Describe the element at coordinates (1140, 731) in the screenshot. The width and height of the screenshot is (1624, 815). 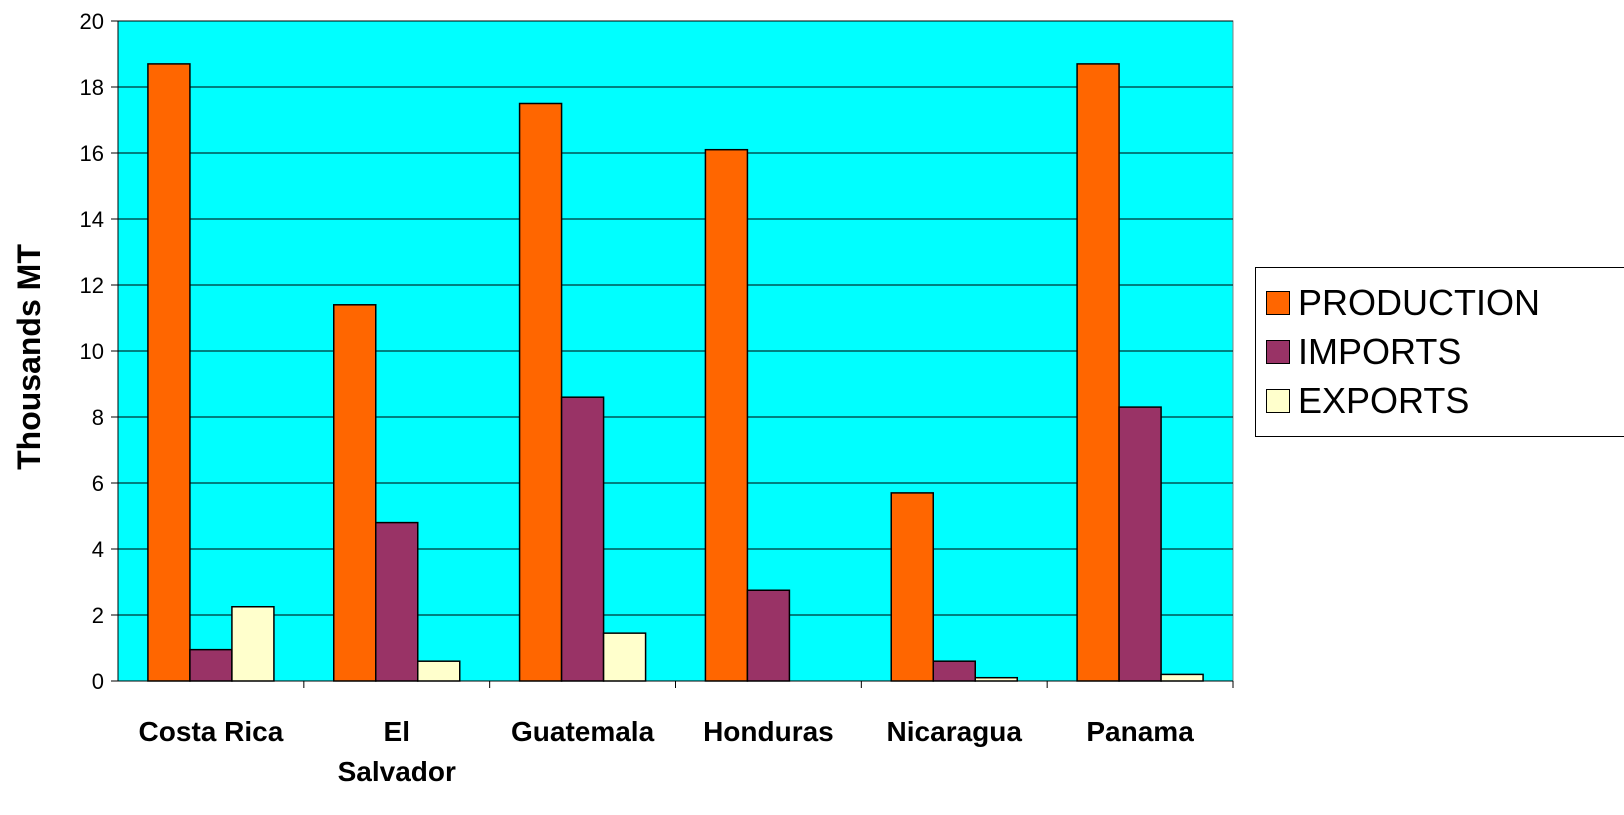
I see `x-tick-label-panama: Panama` at that location.